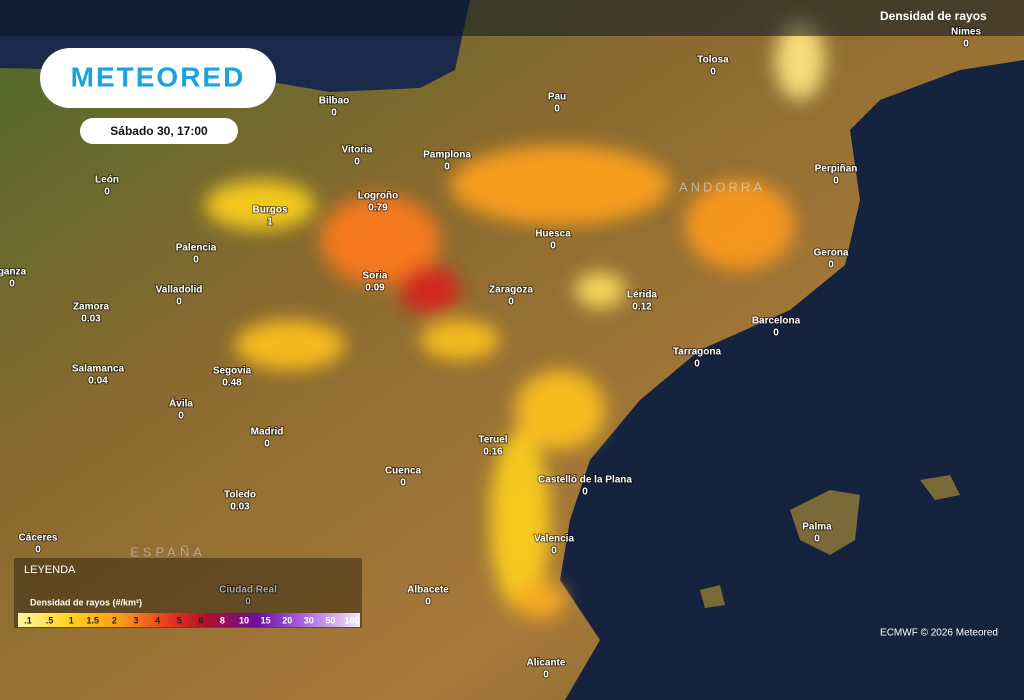  What do you see at coordinates (403, 471) in the screenshot?
I see `city-name: Cuenca` at bounding box center [403, 471].